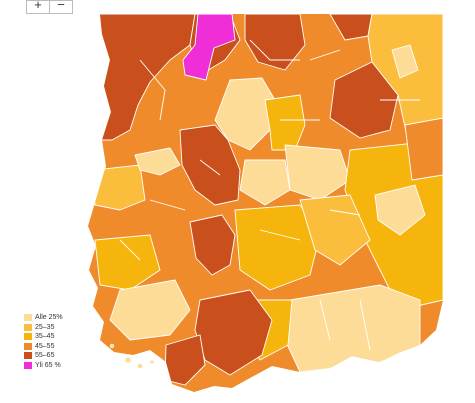  What do you see at coordinates (150, 310) in the screenshot?
I see `region-southwest-pale` at bounding box center [150, 310].